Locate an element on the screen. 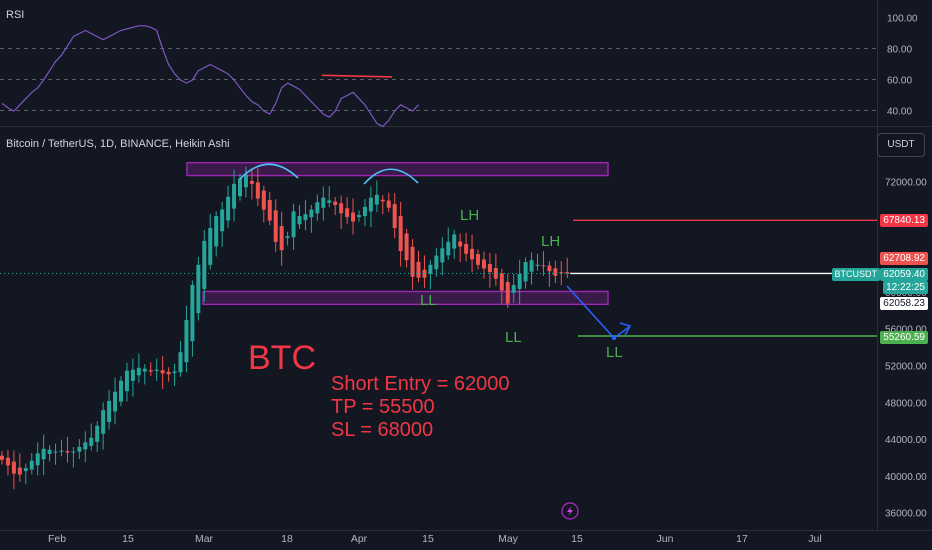 The width and height of the screenshot is (932, 550). projection-arrow-up is located at coordinates (621, 332).